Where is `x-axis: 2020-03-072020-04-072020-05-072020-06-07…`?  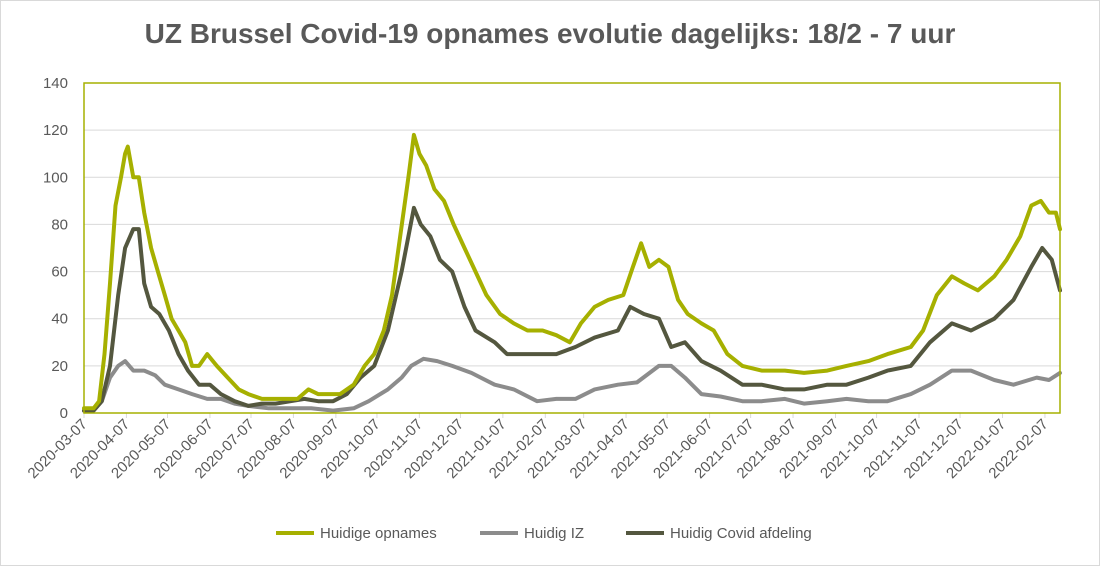
x-axis: 2020-03-072020-04-072020-05-072020-06-07… is located at coordinates (538, 447).